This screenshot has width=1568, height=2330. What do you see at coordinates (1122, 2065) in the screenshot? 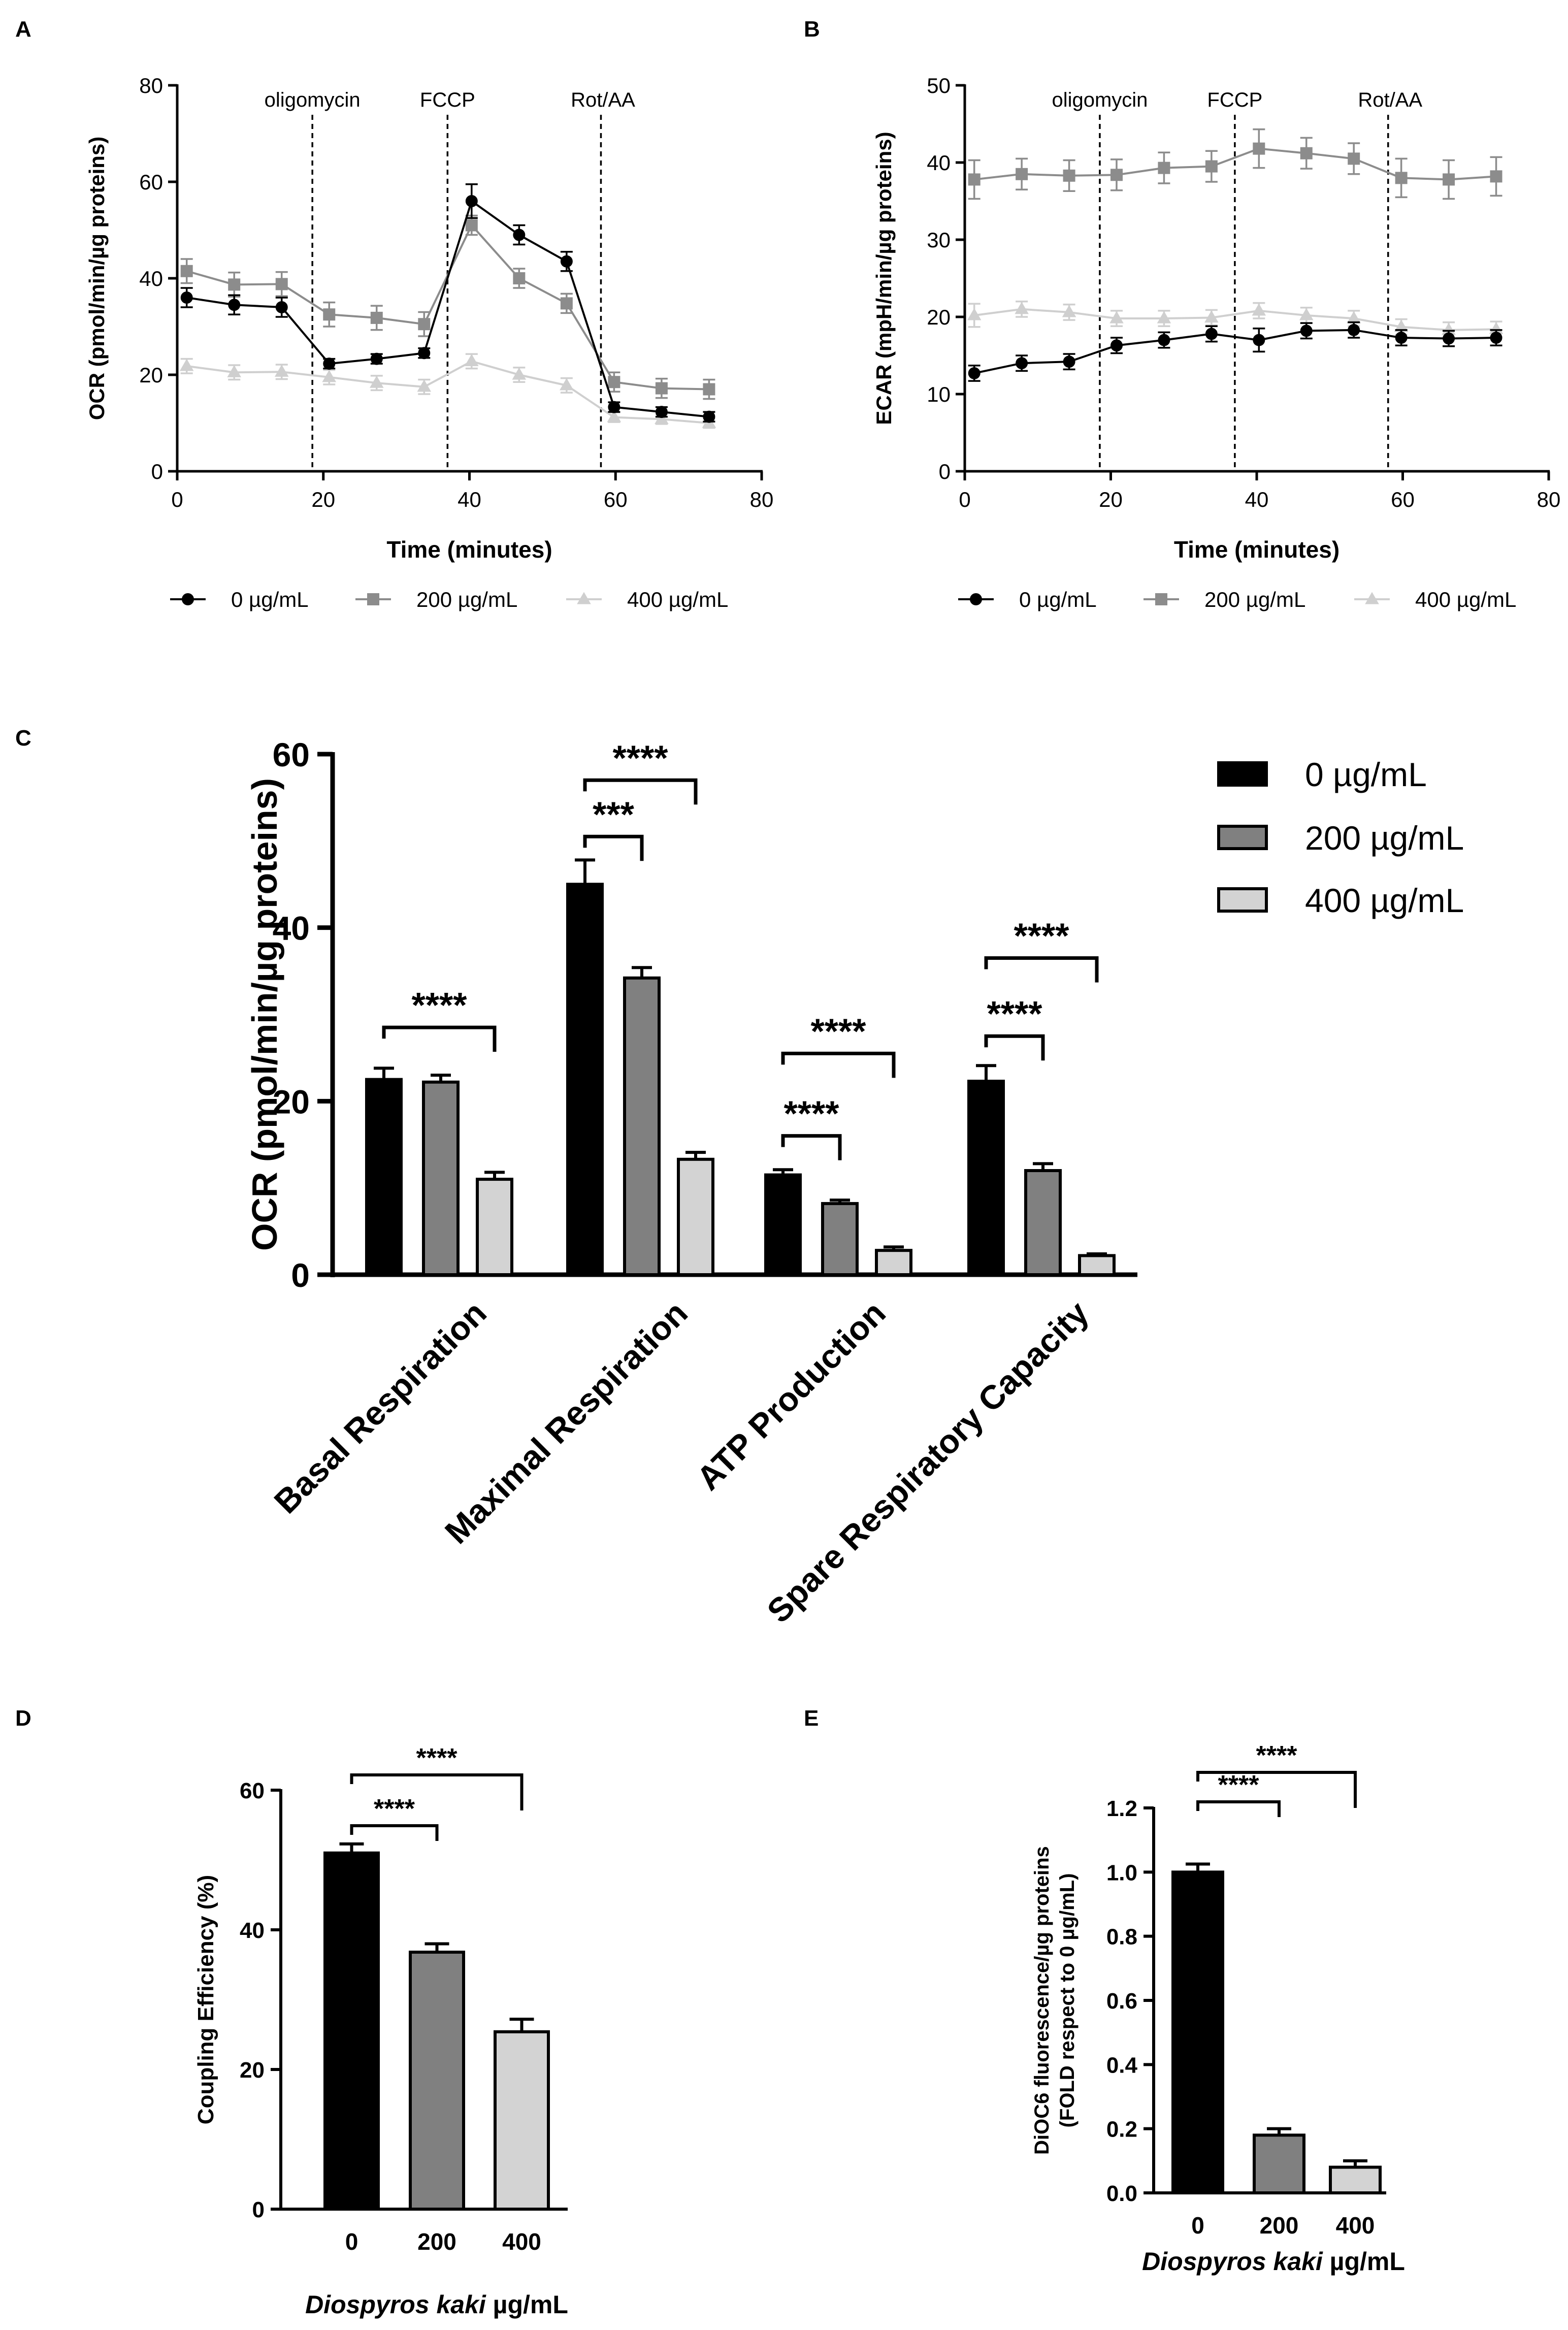
I see `y-tick-label: 0.4` at bounding box center [1122, 2065].